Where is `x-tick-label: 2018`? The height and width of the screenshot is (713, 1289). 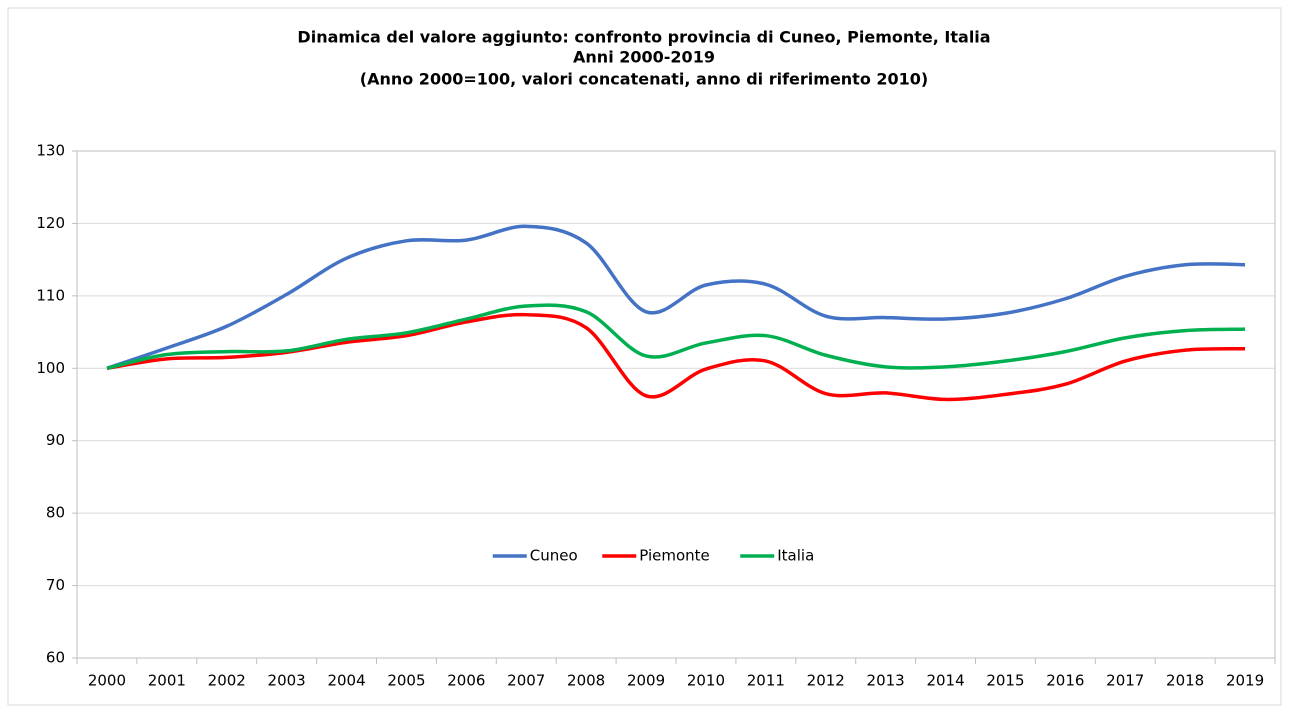 x-tick-label: 2018 is located at coordinates (1185, 681).